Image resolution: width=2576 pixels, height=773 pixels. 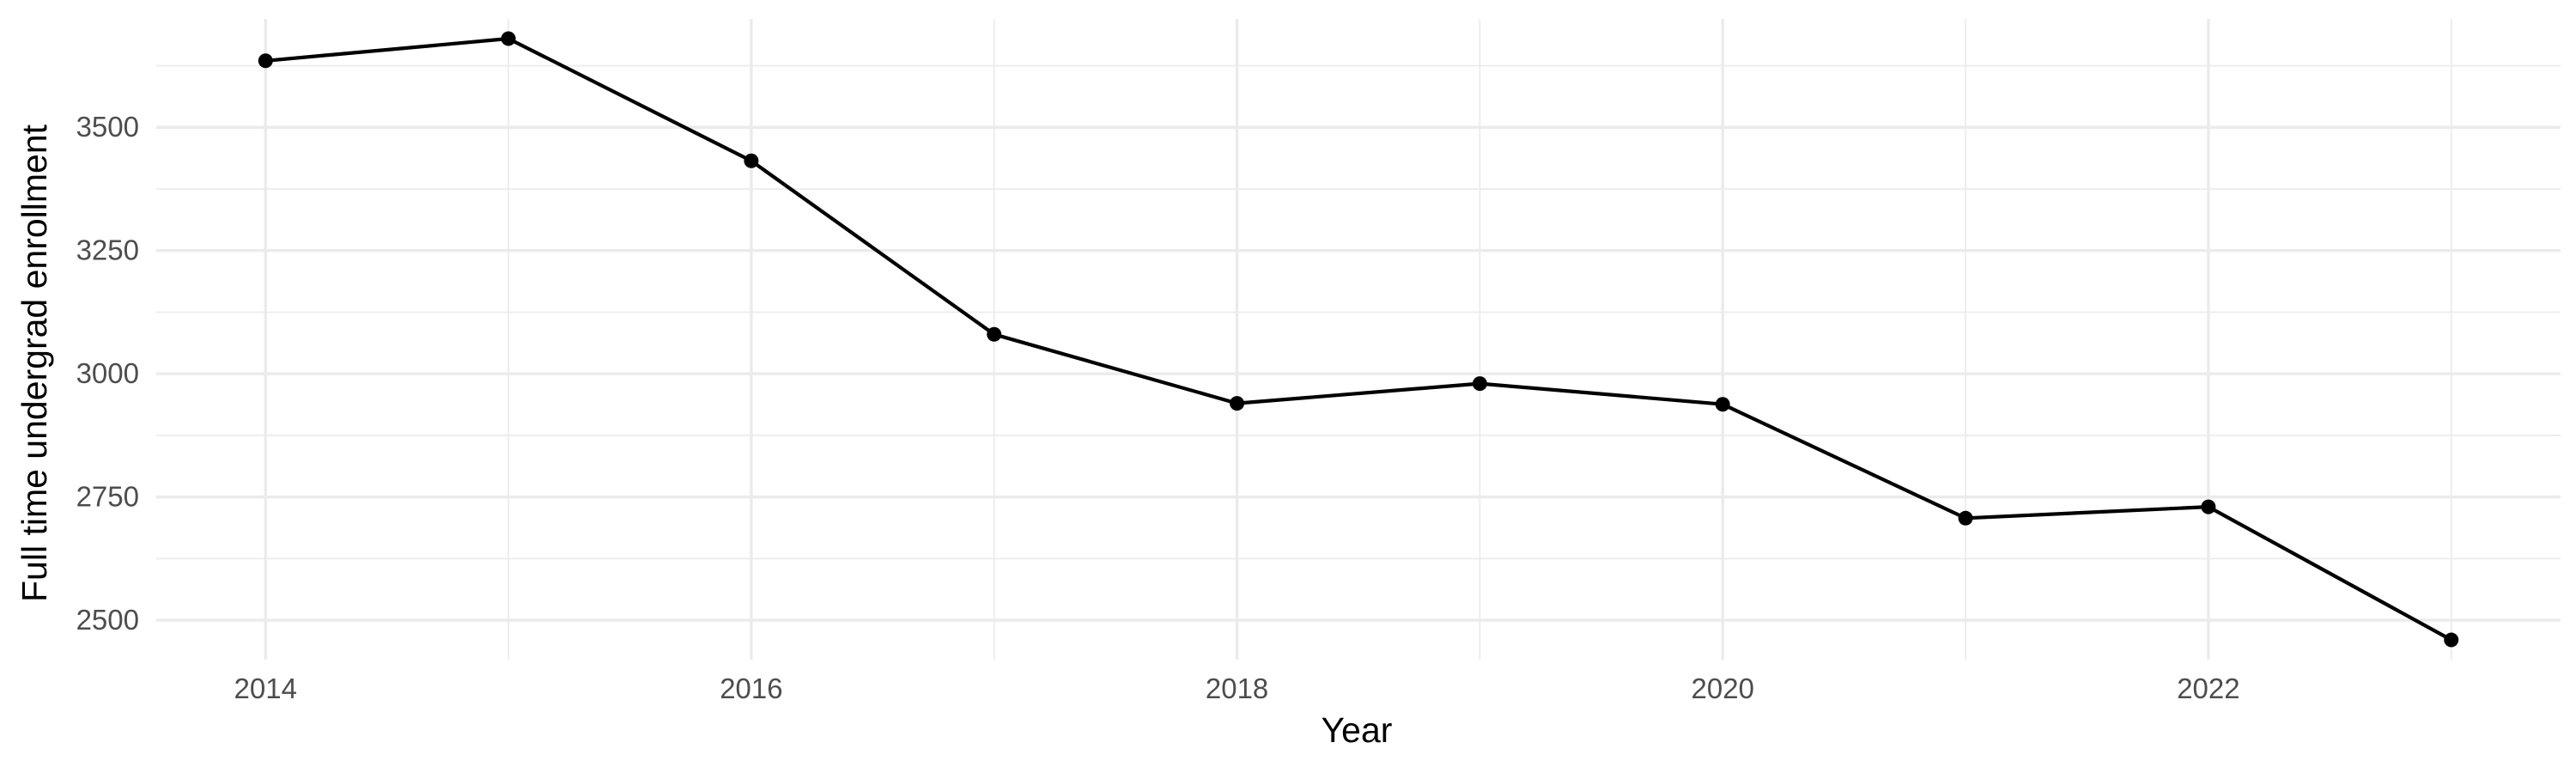 What do you see at coordinates (34, 363) in the screenshot?
I see `y-axis-title: Full time undergrad enrollment` at bounding box center [34, 363].